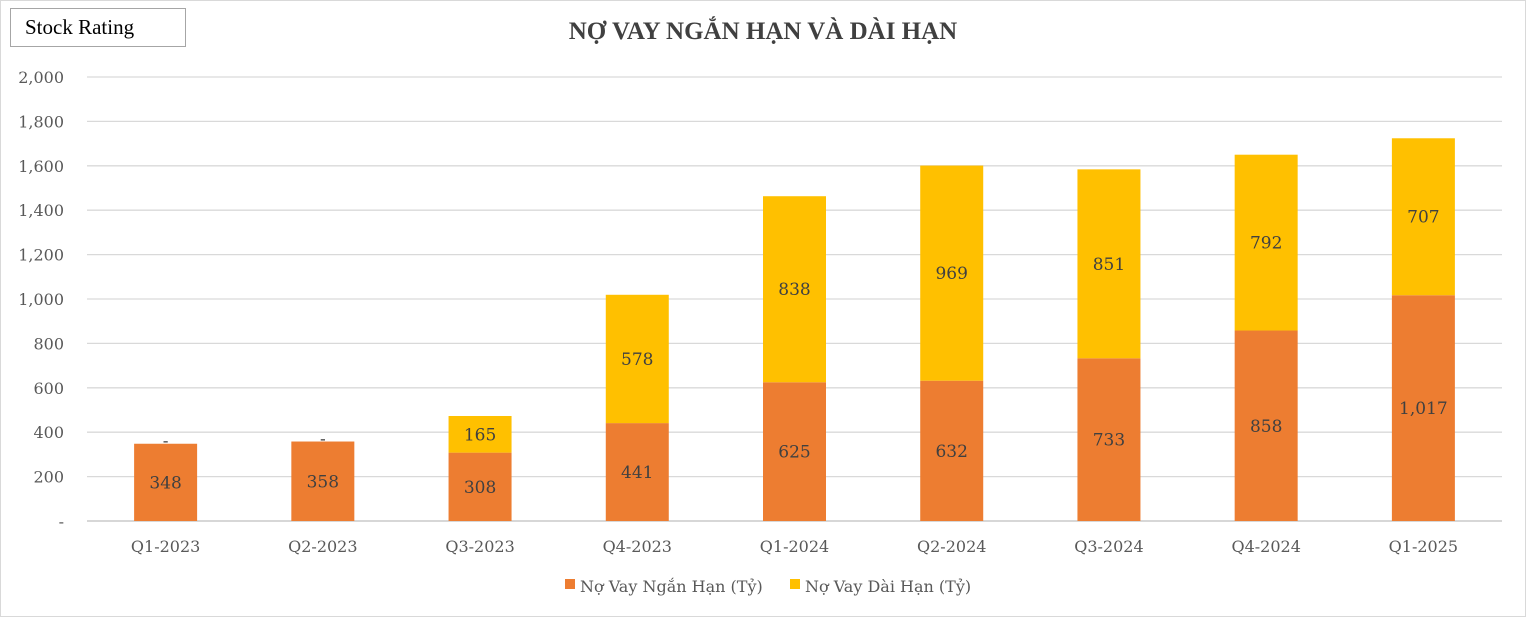  I want to click on x-tick-label: Q2-2024, so click(951, 546).